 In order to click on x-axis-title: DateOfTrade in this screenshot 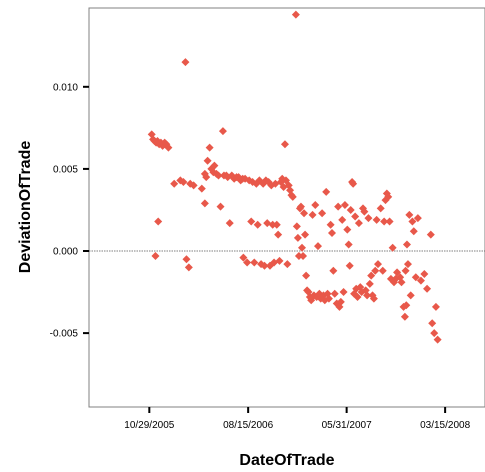, I will do `click(286, 460)`.